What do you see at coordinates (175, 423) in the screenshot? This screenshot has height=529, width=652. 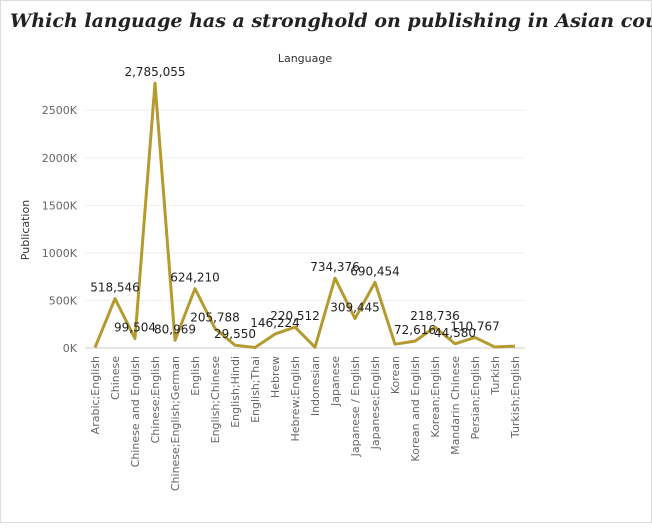 I see `x-tick-label: Chinese;English;German` at bounding box center [175, 423].